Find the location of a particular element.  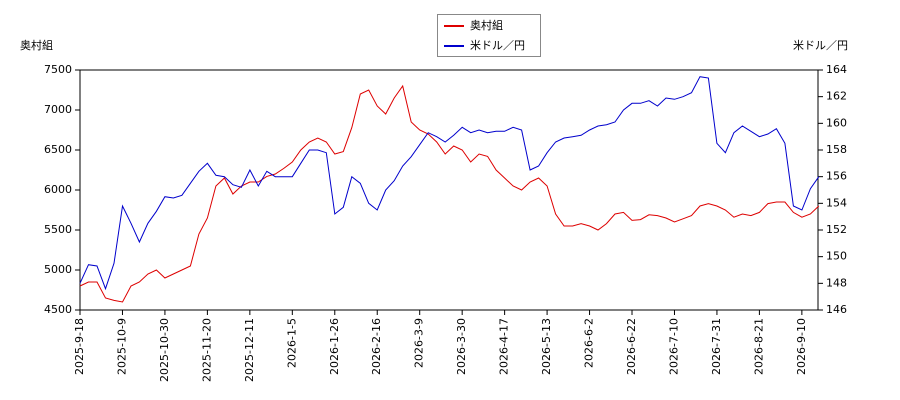

y2-tick-label: 158 is located at coordinates (836, 149).